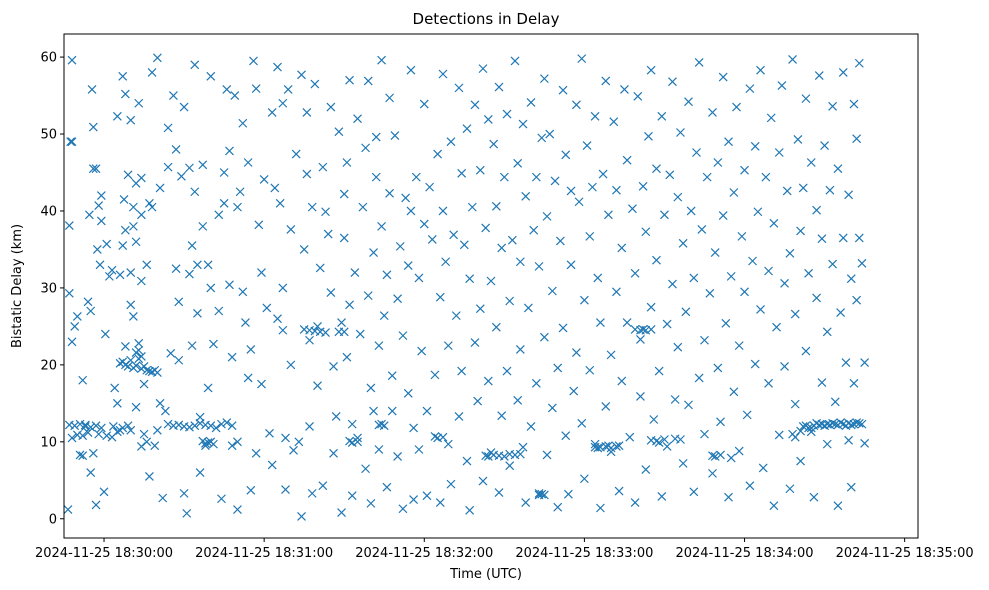 The width and height of the screenshot is (989, 590). What do you see at coordinates (53, 519) in the screenshot?
I see `y-tick-label-0: 0` at bounding box center [53, 519].